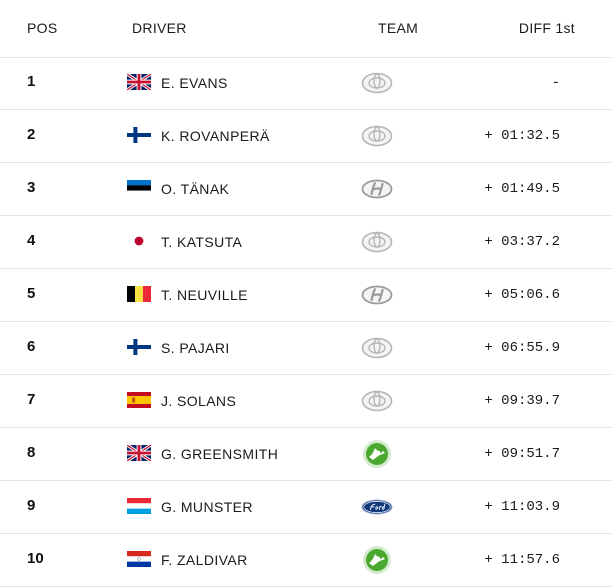  I want to click on ford-logo-icon, so click(377, 507).